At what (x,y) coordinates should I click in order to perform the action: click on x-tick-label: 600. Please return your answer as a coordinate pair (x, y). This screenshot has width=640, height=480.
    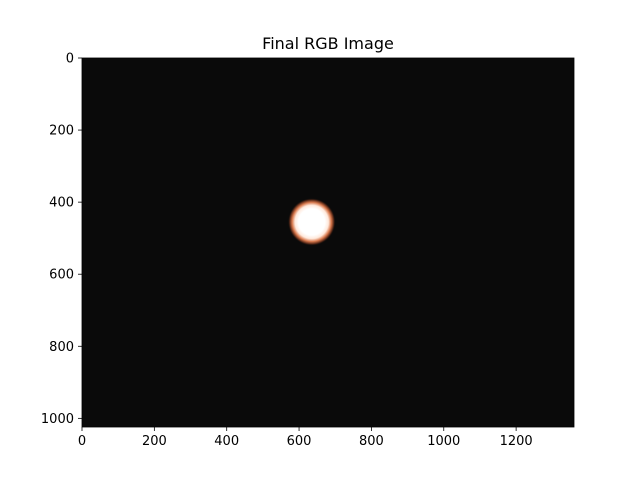
    Looking at the image, I should click on (299, 441).